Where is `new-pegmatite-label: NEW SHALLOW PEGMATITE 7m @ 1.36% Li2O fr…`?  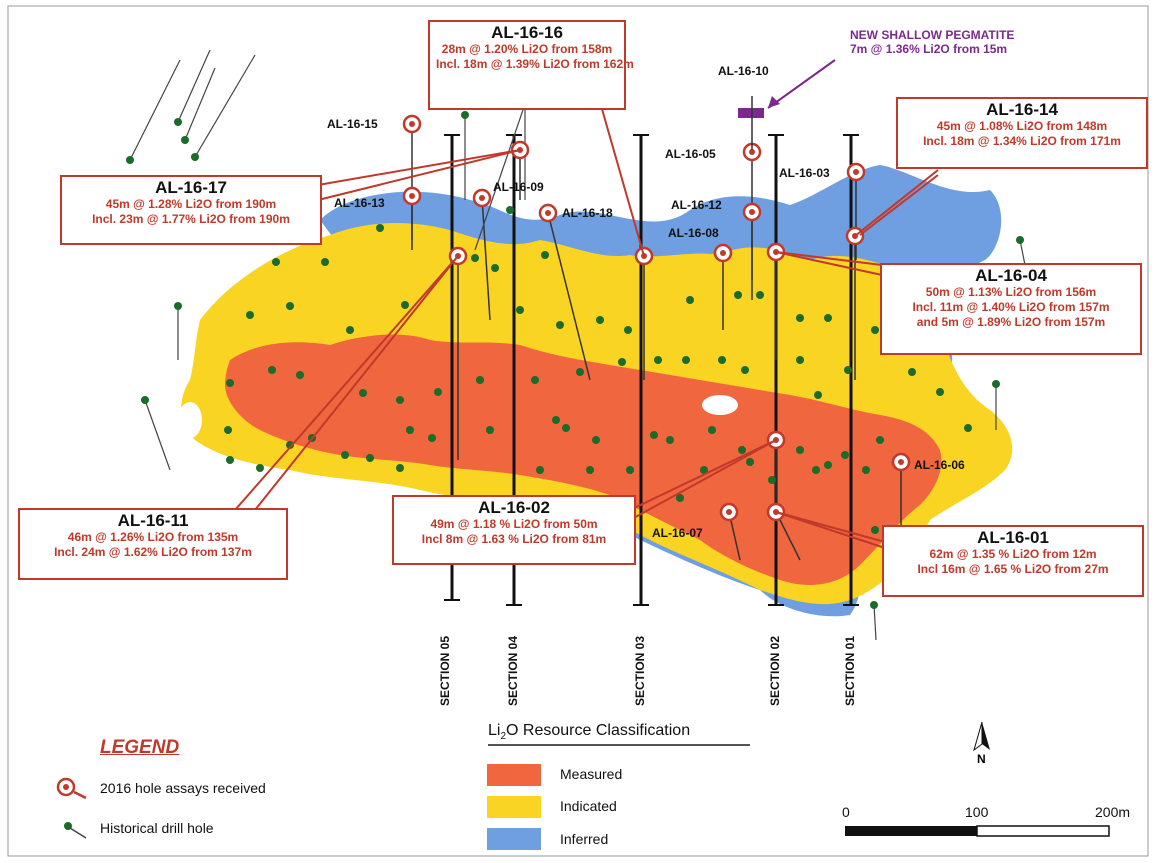
new-pegmatite-label: NEW SHALLOW PEGMATITE 7m @ 1.36% Li2O fr… is located at coordinates (932, 42).